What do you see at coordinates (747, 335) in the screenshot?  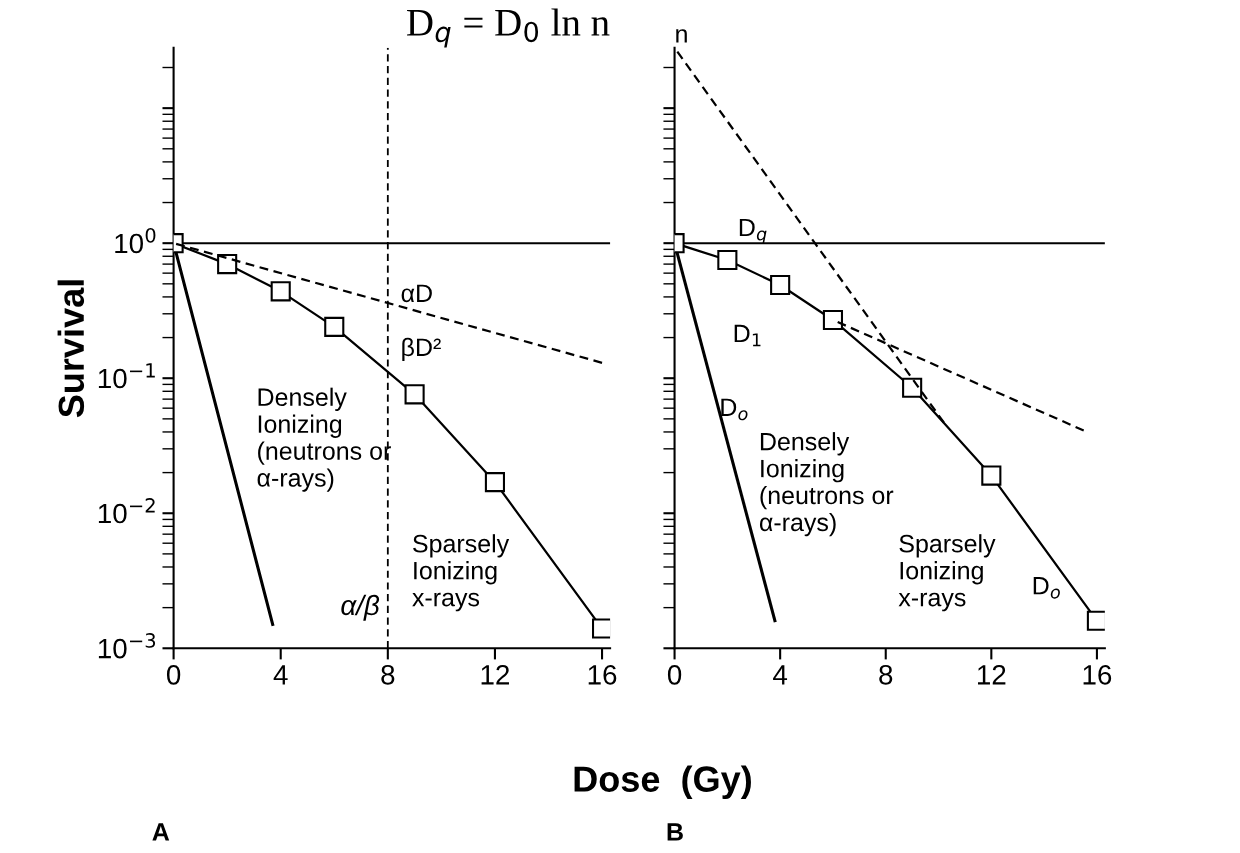 I see `annotation: D$_{1}$` at bounding box center [747, 335].